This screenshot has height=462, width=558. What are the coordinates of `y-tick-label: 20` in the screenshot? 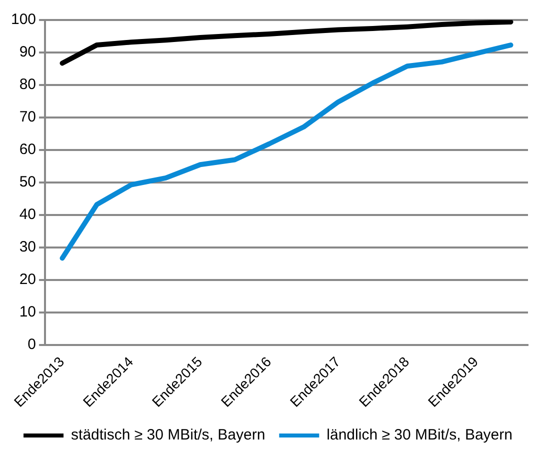 It's located at (27, 279).